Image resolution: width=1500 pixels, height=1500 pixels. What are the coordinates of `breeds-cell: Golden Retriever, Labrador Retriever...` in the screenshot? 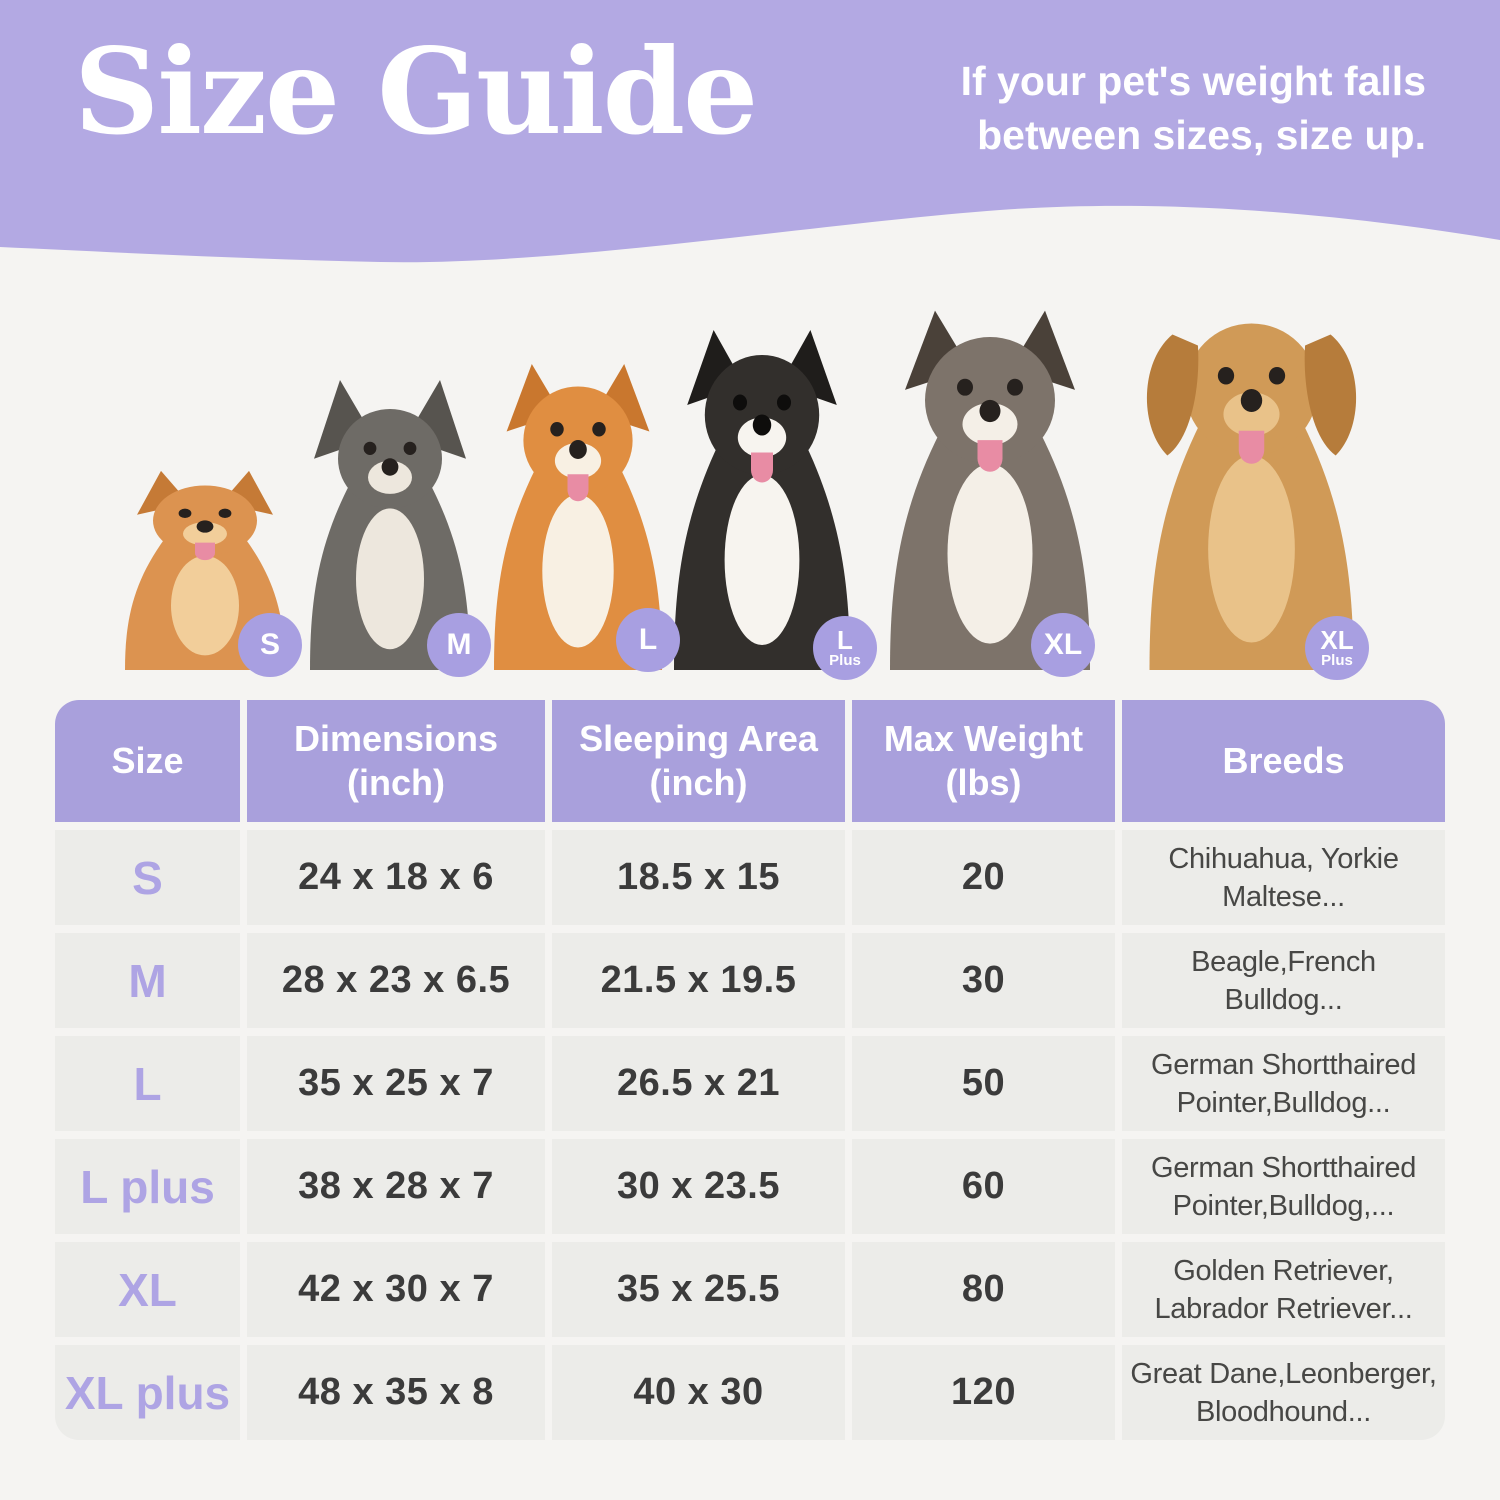 It's located at (1283, 1289).